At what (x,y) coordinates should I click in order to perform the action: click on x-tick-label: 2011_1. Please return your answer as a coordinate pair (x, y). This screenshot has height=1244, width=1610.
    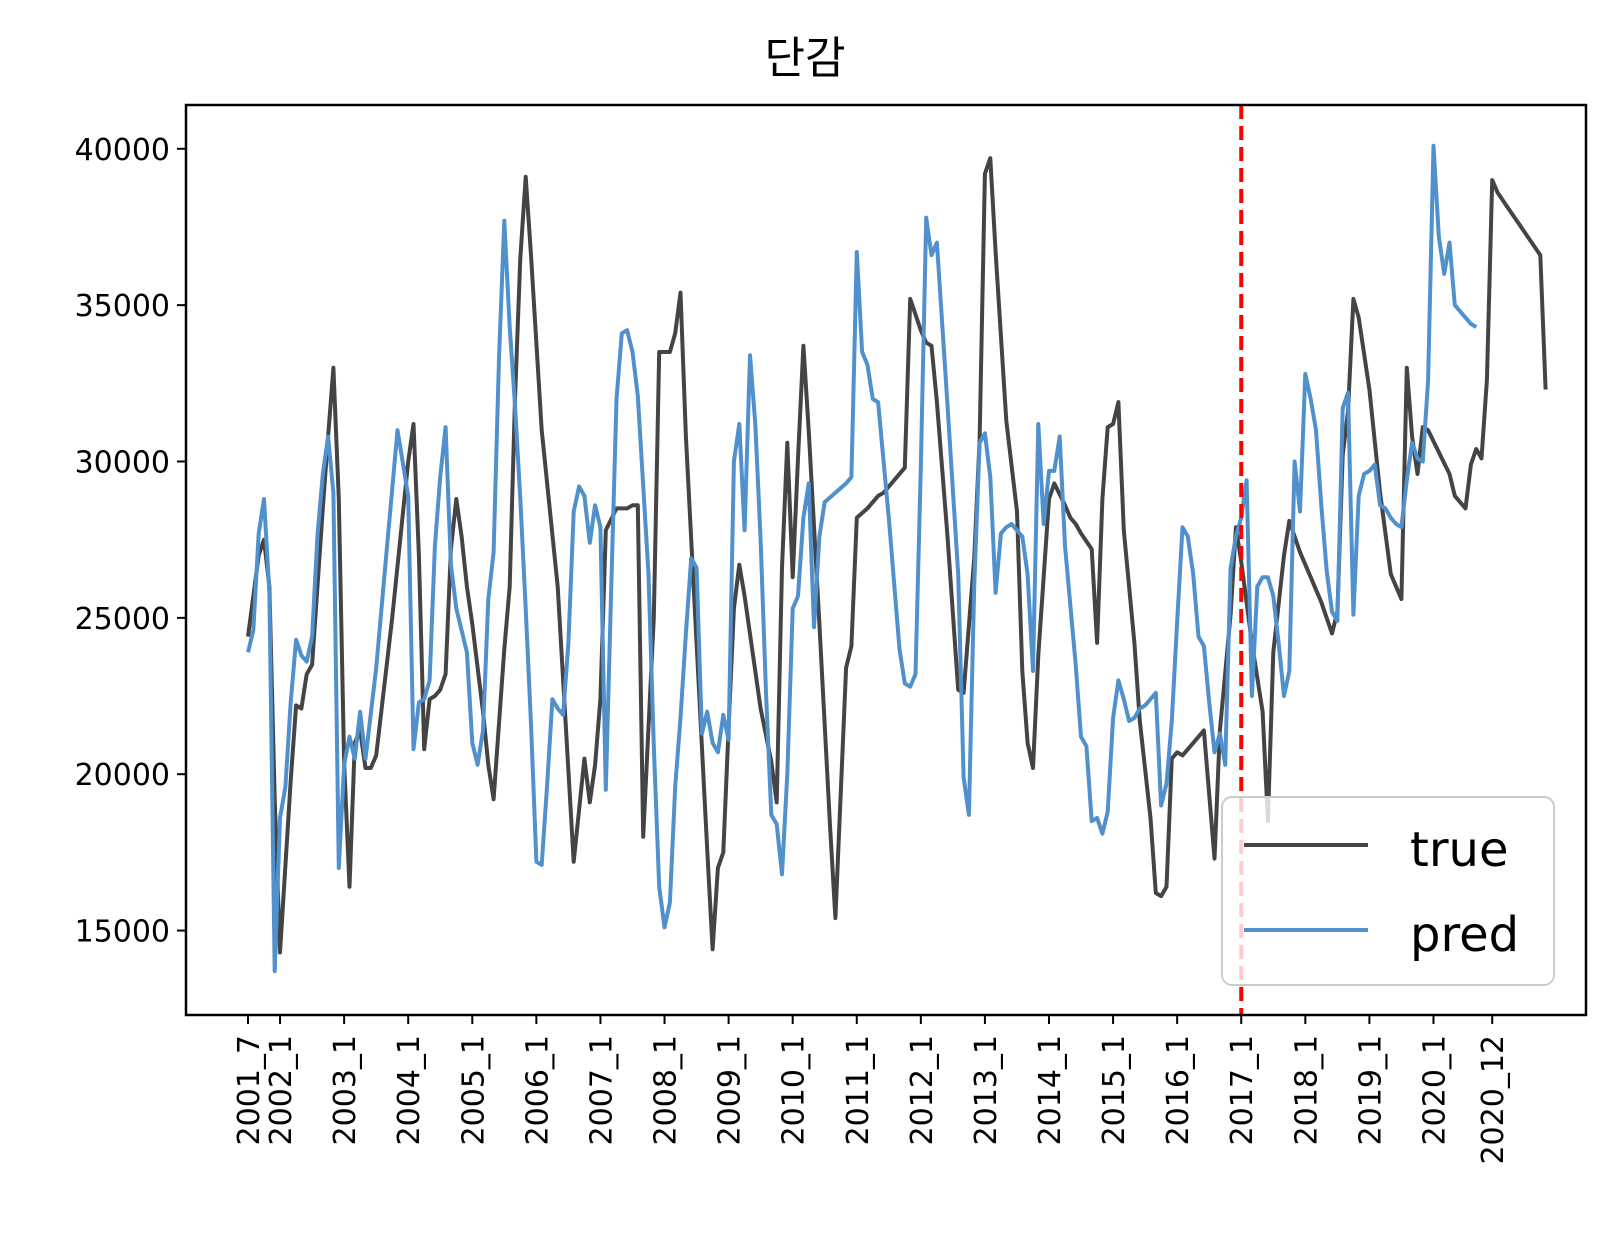
    Looking at the image, I should click on (858, 1090).